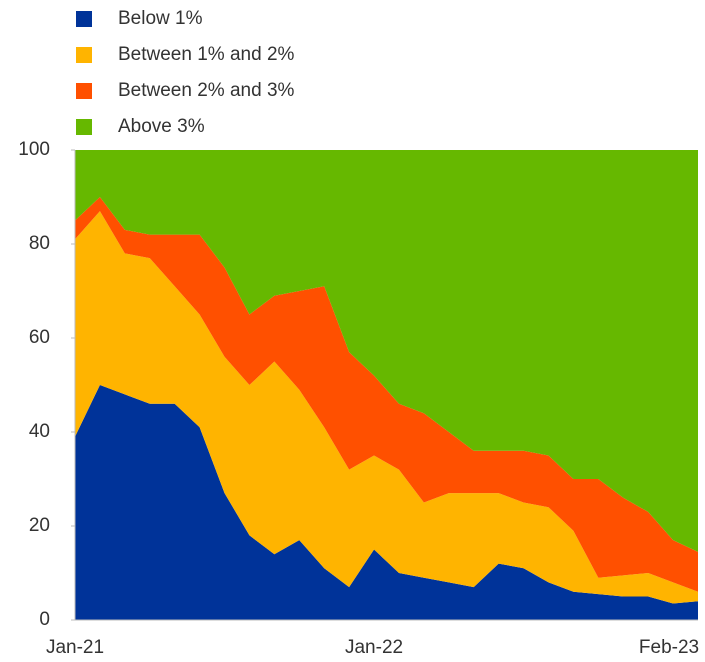 The width and height of the screenshot is (705, 662). Describe the element at coordinates (39, 337) in the screenshot. I see `y-tick-label: 60` at that location.